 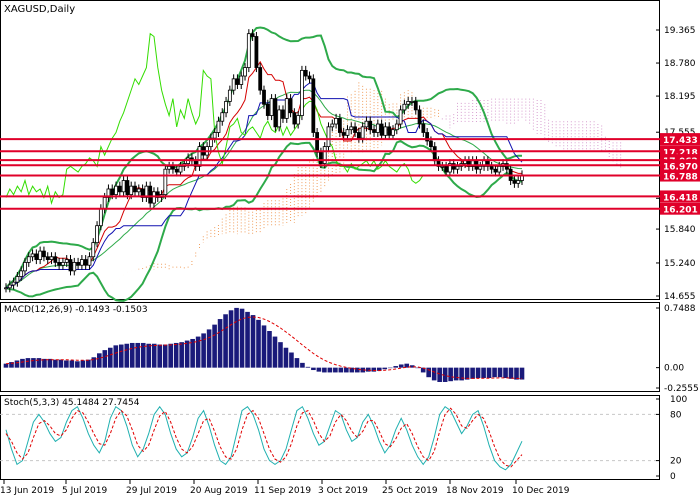 What do you see at coordinates (680, 297) in the screenshot?
I see `price-tick-label: 14.655` at bounding box center [680, 297].